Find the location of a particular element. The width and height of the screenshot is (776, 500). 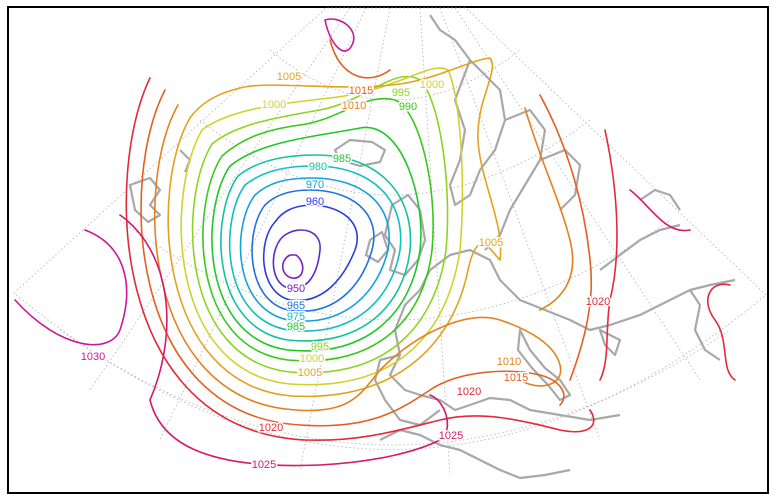

isobar-label-960: 960 is located at coordinates (315, 202).